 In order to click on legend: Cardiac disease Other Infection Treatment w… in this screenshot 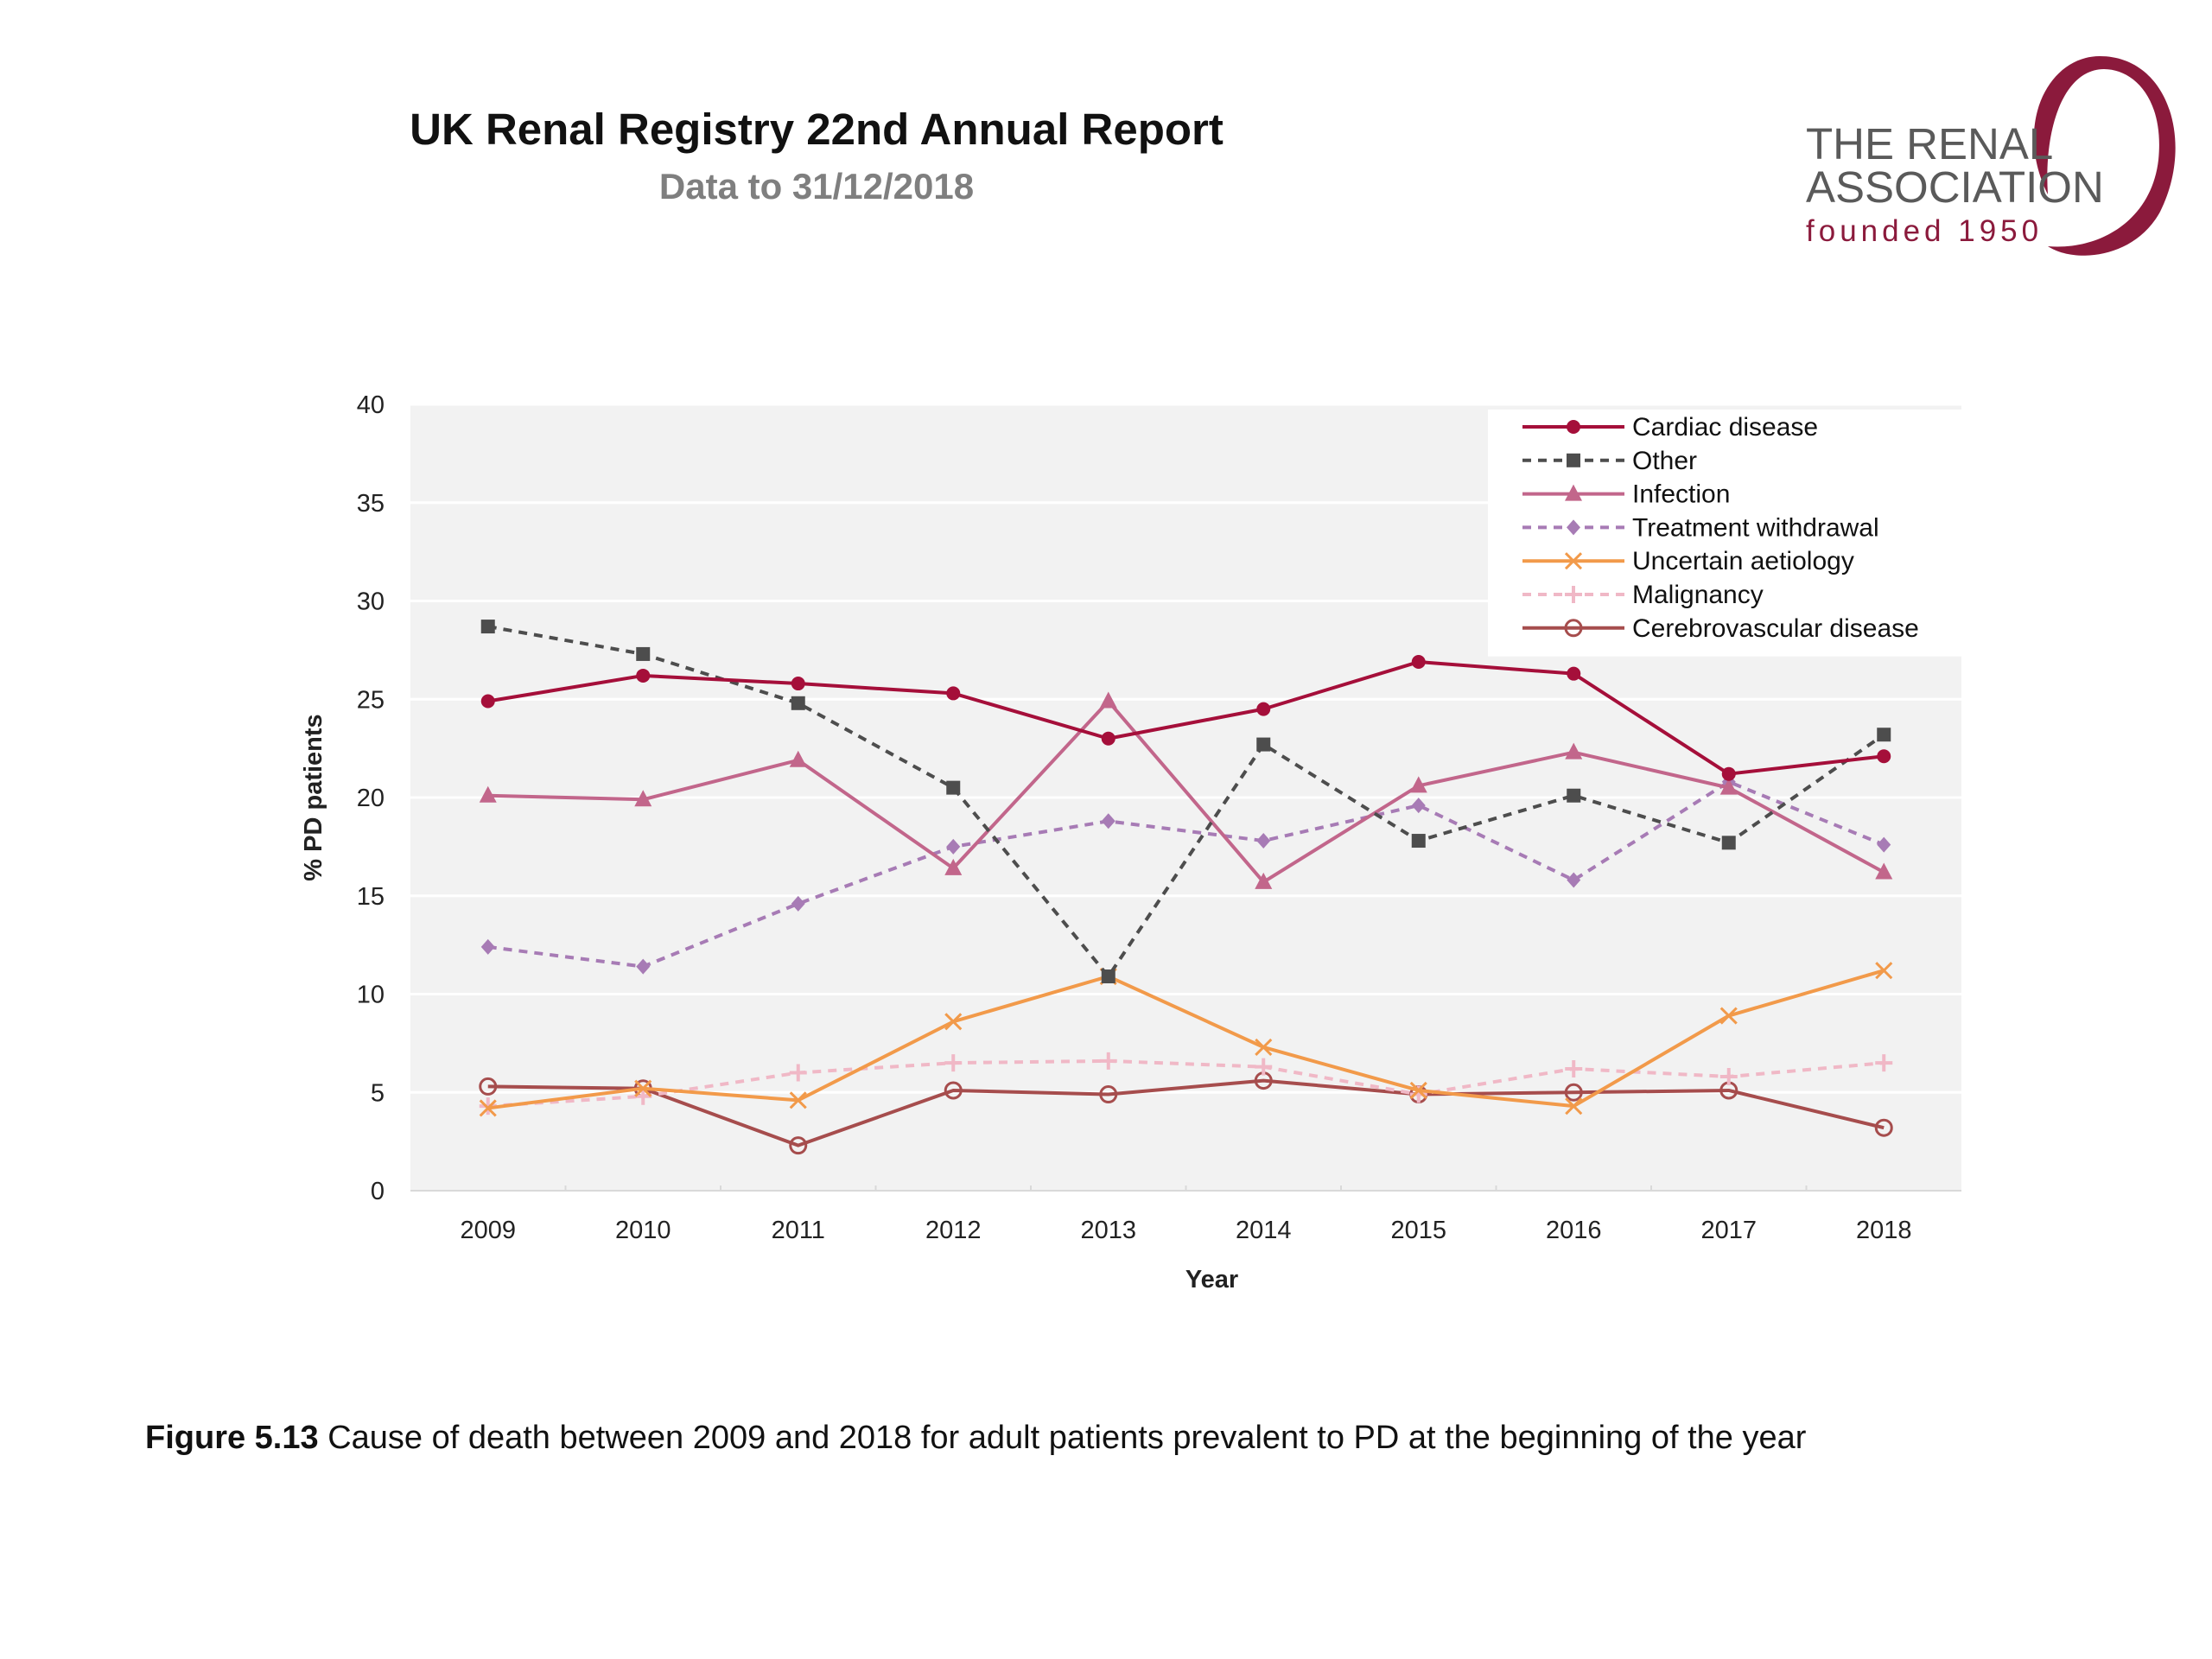, I will do `click(1724, 533)`.